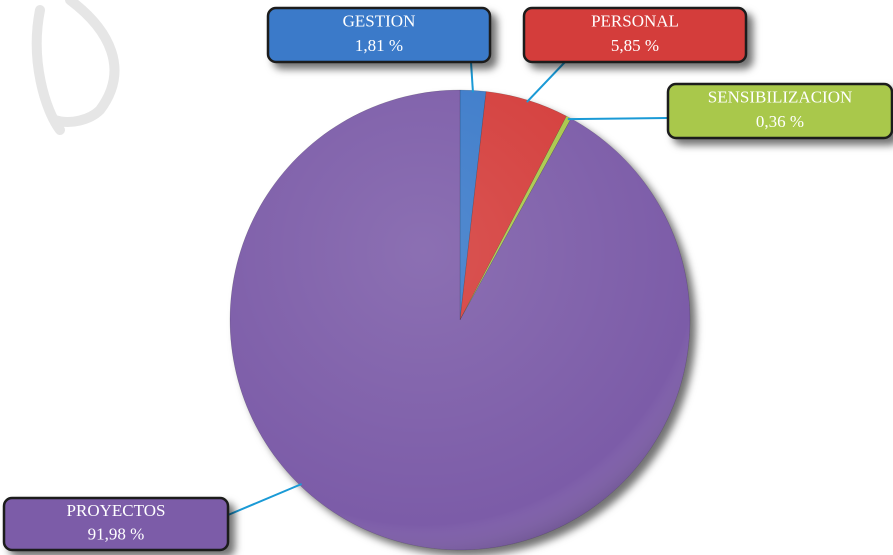 The image size is (893, 555). What do you see at coordinates (635, 45) in the screenshot?
I see `label-value: 5,85 %` at bounding box center [635, 45].